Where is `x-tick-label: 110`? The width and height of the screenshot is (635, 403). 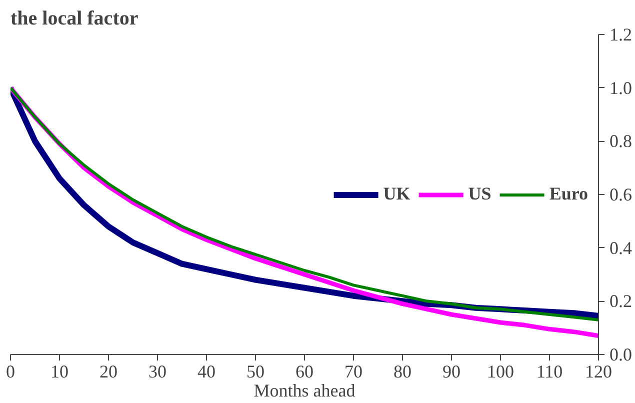
x-tick-label: 110 is located at coordinates (549, 372).